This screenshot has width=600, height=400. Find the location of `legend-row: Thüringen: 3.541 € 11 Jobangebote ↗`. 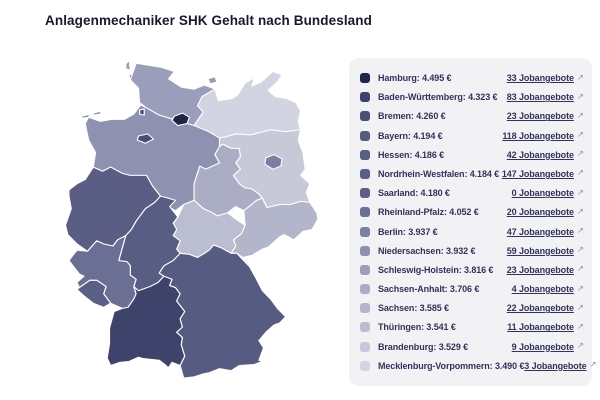

legend-row: Thüringen: 3.541 € 11 Jobangebote ↗ is located at coordinates (472, 327).